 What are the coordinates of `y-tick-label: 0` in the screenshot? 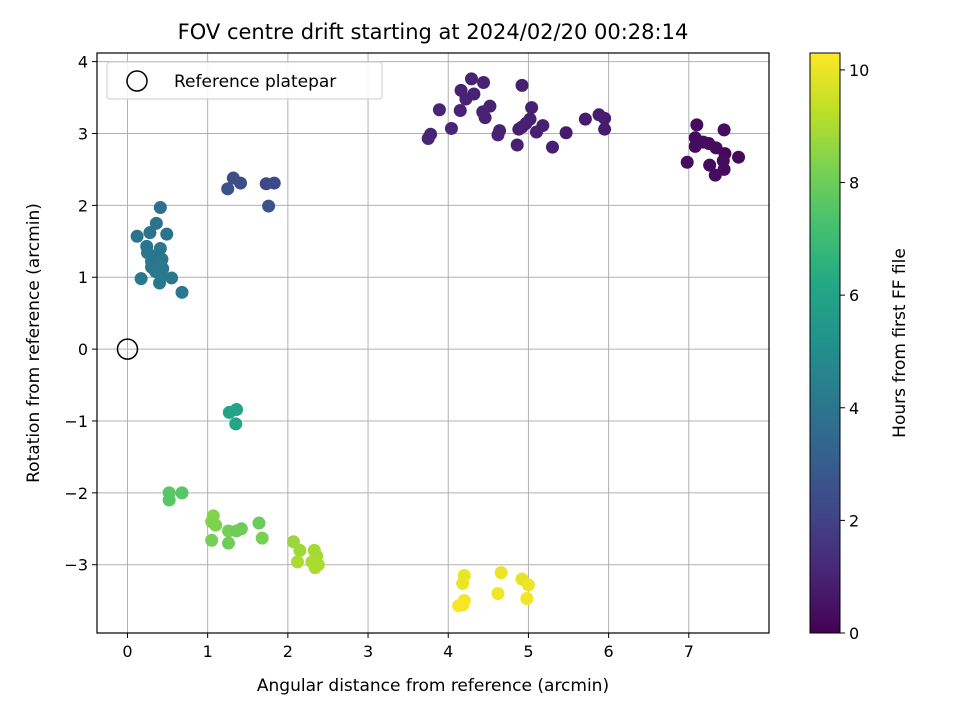 It's located at (83, 349).